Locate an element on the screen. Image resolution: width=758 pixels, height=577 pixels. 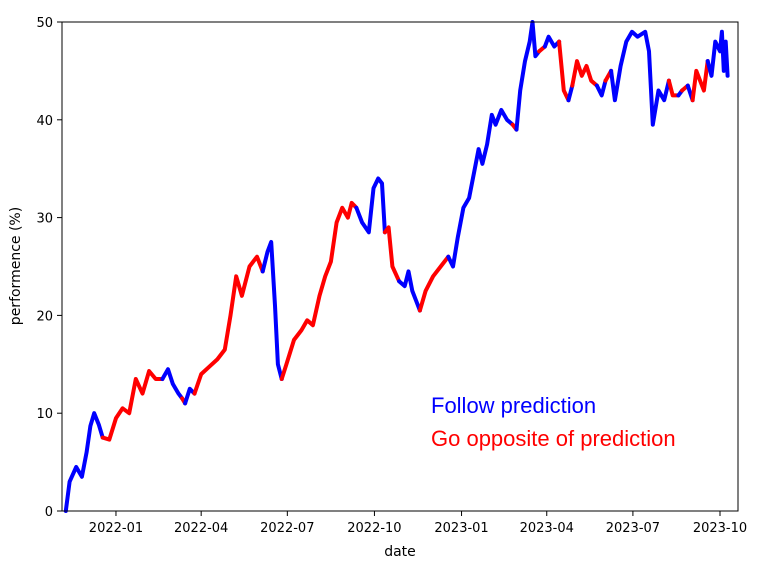
y-axis-label: performence (%) is located at coordinates (16, 266).